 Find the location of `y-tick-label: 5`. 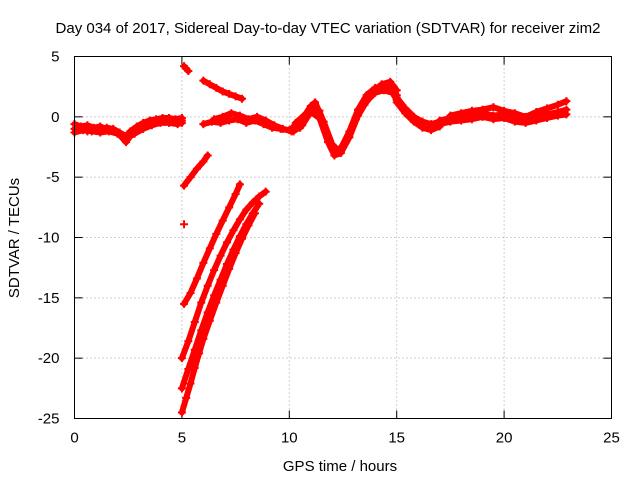

y-tick-label: 5 is located at coordinates (55, 57).